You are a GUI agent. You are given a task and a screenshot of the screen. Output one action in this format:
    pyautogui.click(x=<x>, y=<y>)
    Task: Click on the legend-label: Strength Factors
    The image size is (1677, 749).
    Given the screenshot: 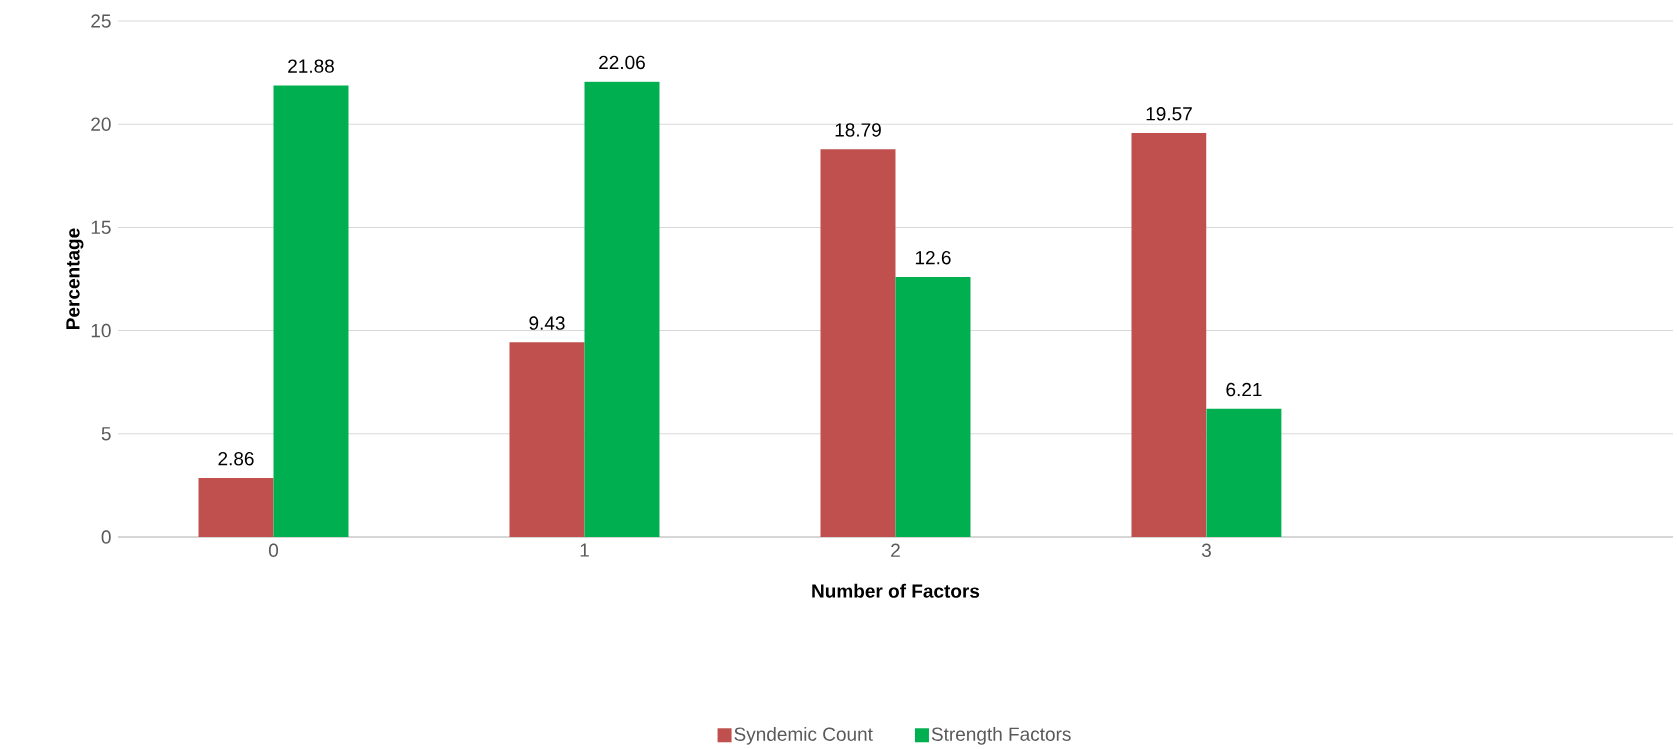 What is the action you would take?
    pyautogui.click(x=1001, y=735)
    